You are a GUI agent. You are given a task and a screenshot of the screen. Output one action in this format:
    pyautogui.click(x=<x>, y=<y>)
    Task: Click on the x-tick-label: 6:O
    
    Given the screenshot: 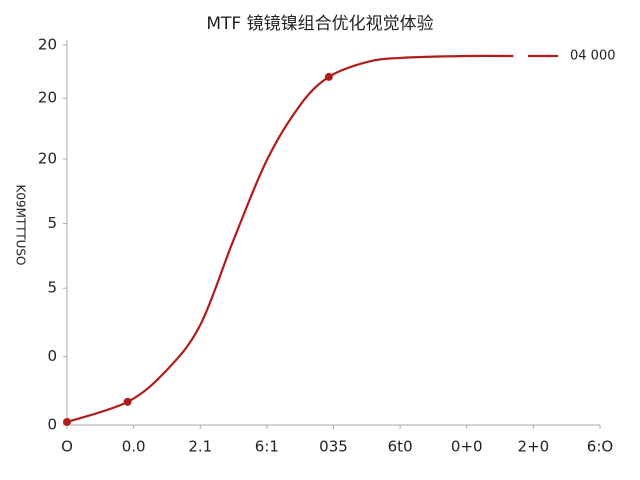 What is the action you would take?
    pyautogui.click(x=600, y=447)
    